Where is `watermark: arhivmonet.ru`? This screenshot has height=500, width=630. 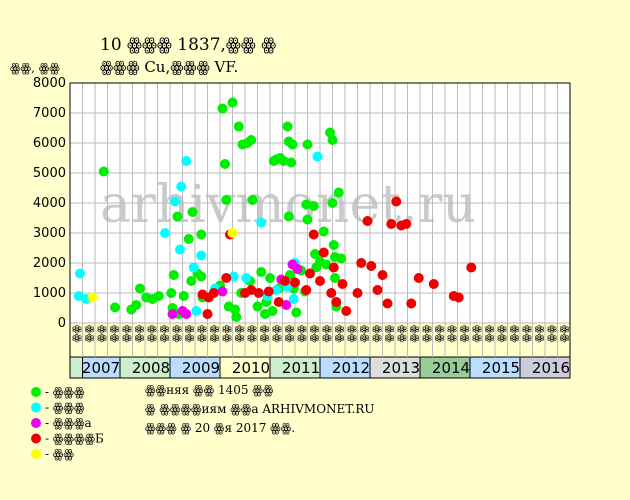
watermark: arhivmonet.ru is located at coordinates (288, 205).